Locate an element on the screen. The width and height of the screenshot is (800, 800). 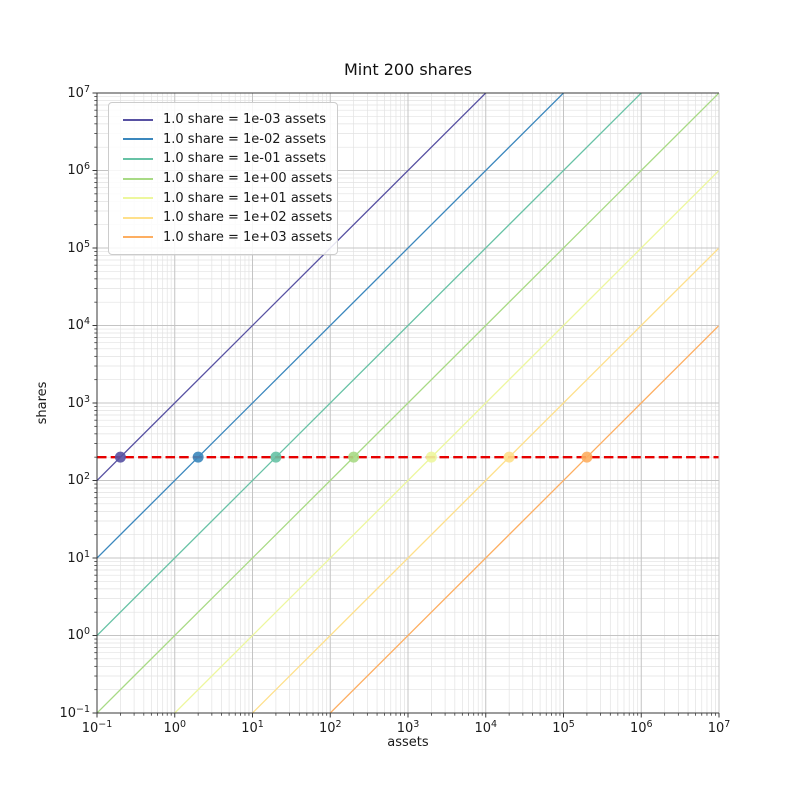
legend-label: 1.0 share = 1e+02 assets is located at coordinates (248, 218).